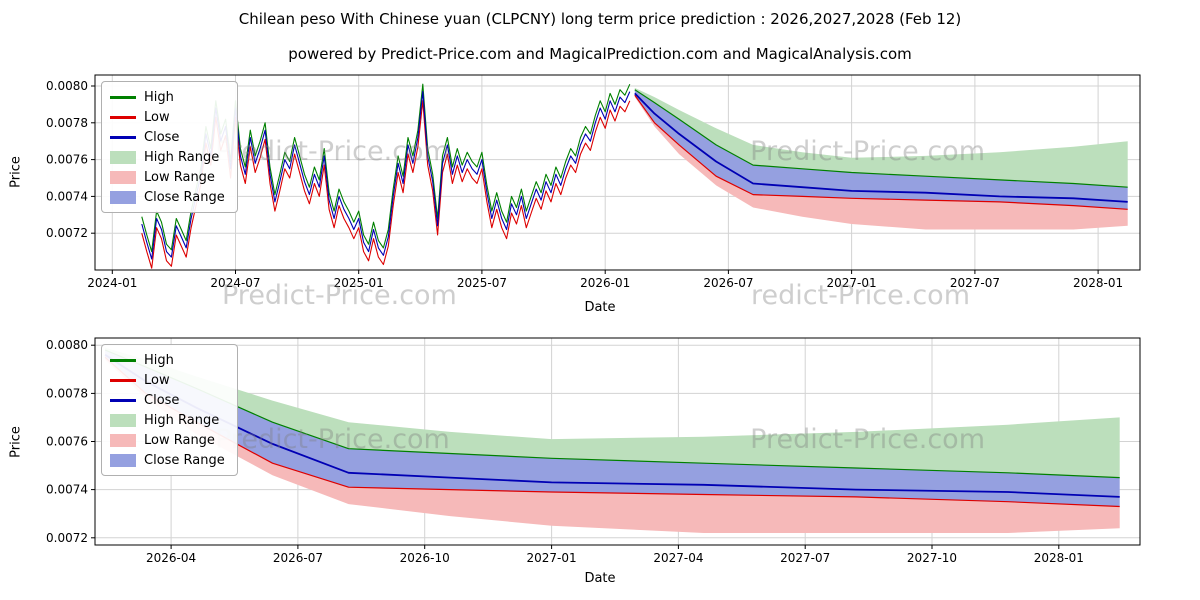 This screenshot has width=1200, height=600. I want to click on forecast-close-line, so click(881, 147).